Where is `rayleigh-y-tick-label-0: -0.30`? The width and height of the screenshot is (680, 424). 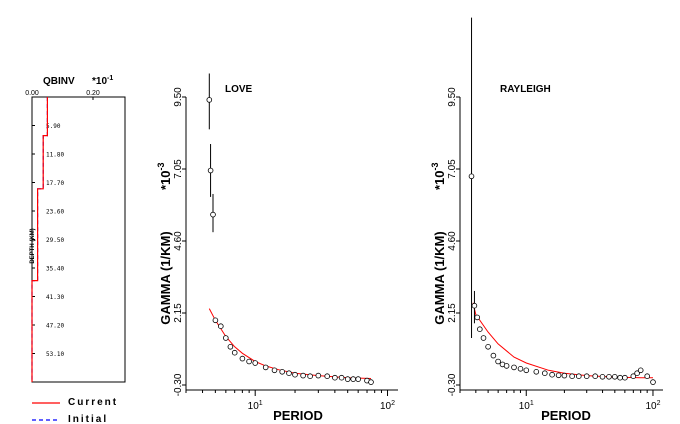
rayleigh-y-tick-label-0: -0.30 is located at coordinates (452, 384).